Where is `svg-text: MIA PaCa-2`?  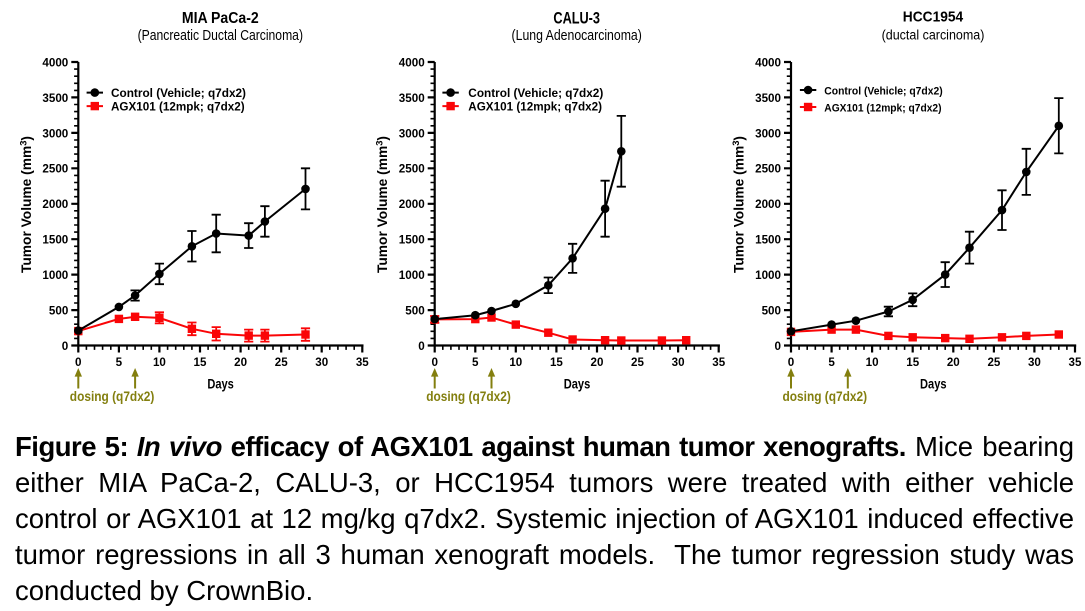
svg-text: MIA PaCa-2 is located at coordinates (220, 18).